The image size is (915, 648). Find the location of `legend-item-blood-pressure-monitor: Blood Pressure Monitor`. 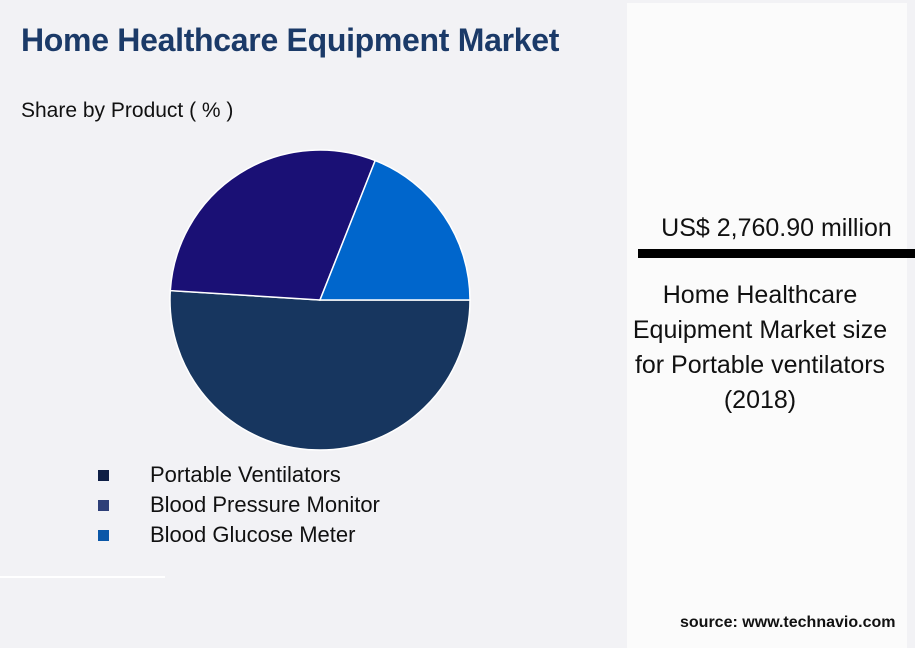

legend-item-blood-pressure-monitor: Blood Pressure Monitor is located at coordinates (239, 505).